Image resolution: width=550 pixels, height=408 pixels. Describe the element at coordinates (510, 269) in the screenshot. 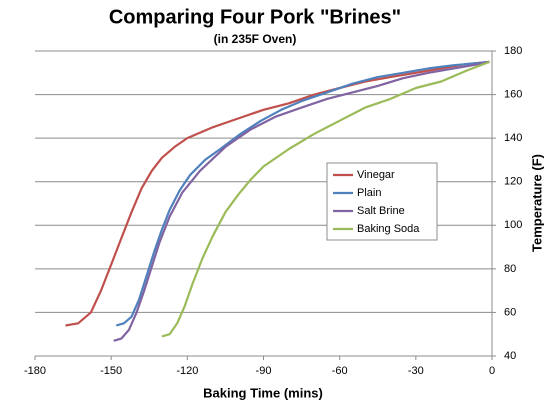

I see `y-tick-label: 80` at that location.